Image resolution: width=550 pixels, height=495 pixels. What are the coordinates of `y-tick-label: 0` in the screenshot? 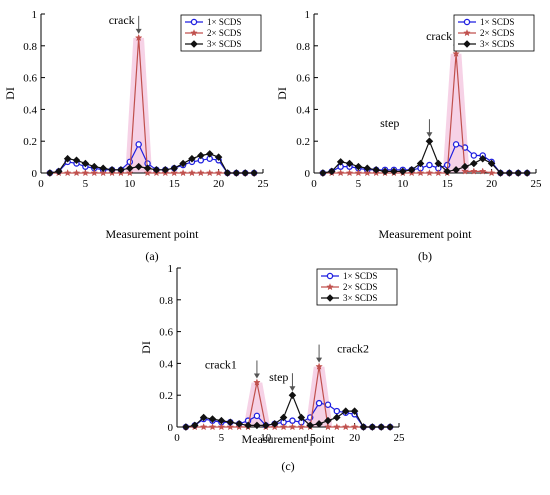 It's located at (35, 174).